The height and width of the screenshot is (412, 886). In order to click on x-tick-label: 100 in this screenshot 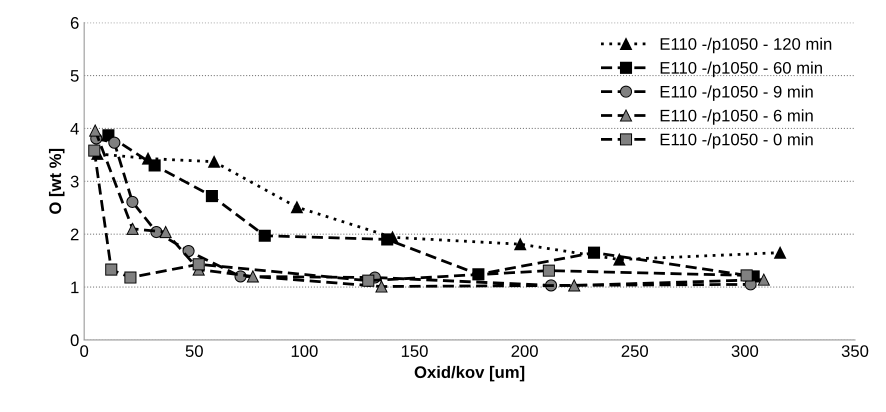, I will do `click(305, 351)`.